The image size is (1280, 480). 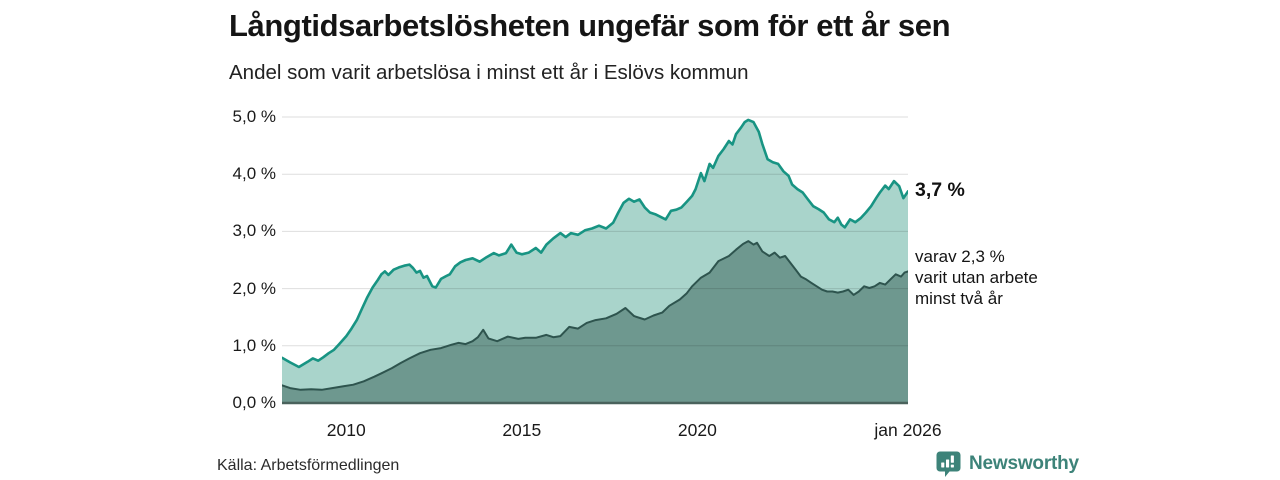 What do you see at coordinates (254, 345) in the screenshot?
I see `y-tick-label: 1,0 %` at bounding box center [254, 345].